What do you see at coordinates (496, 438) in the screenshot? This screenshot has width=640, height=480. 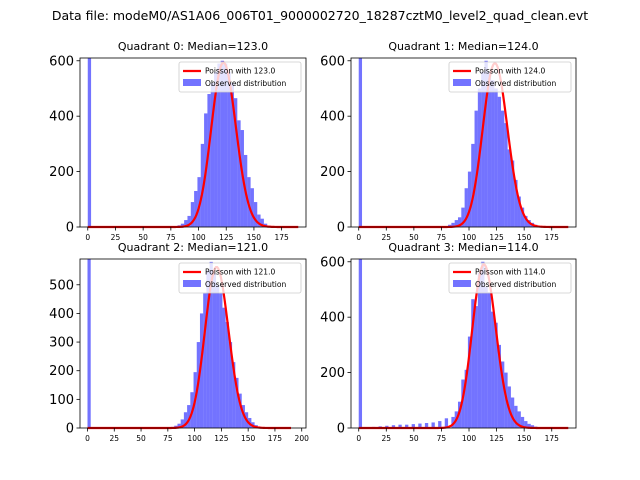 I see `x-tick-label: 125` at bounding box center [496, 438].